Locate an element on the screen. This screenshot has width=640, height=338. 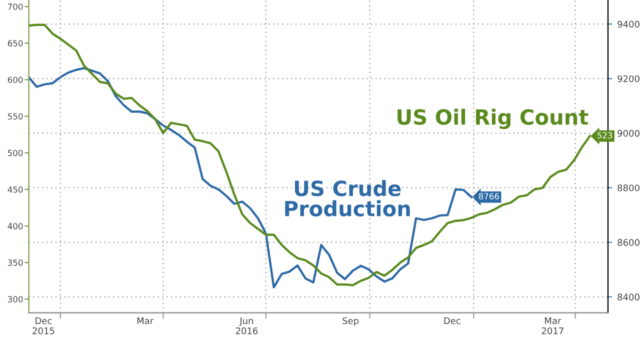
y-tick-label: 450 is located at coordinates (15, 189).